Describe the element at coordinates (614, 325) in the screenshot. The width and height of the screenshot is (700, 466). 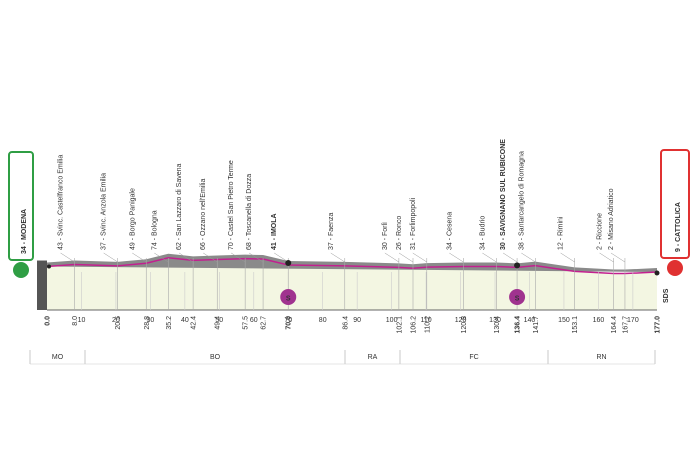
I see `km-label: 164.4` at that location.